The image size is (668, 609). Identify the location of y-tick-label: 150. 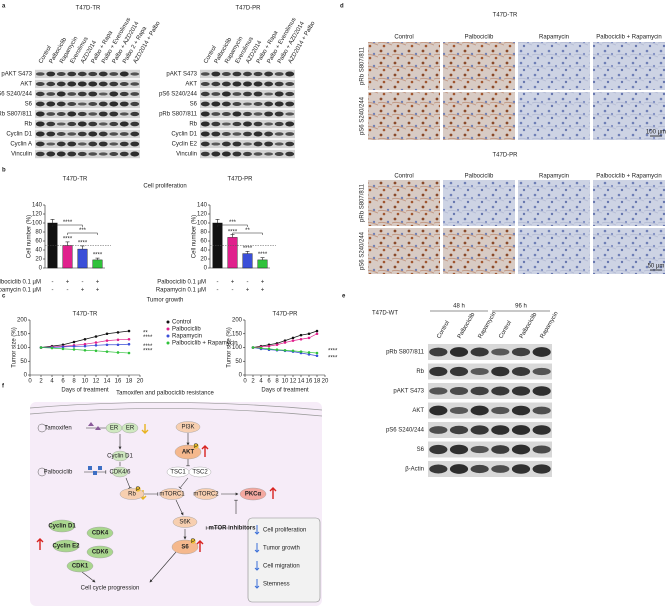
(237, 334).